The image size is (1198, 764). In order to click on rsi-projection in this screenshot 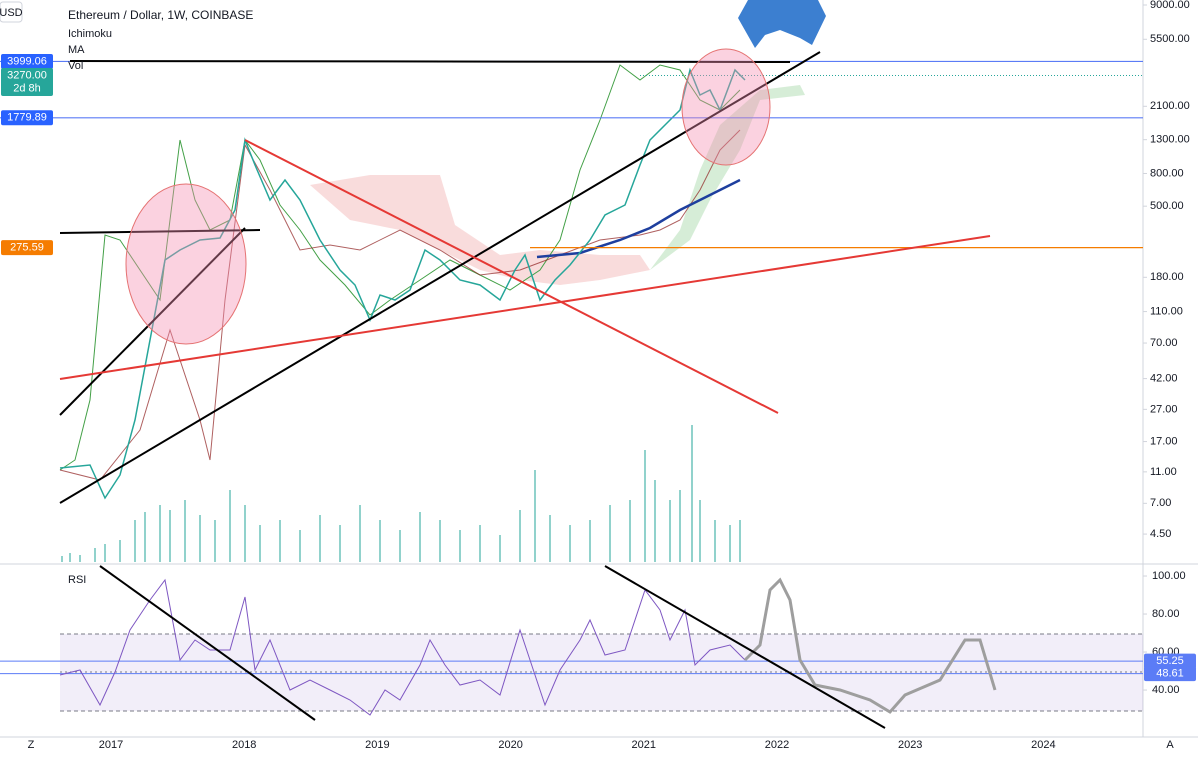, I will do `click(870, 645)`.